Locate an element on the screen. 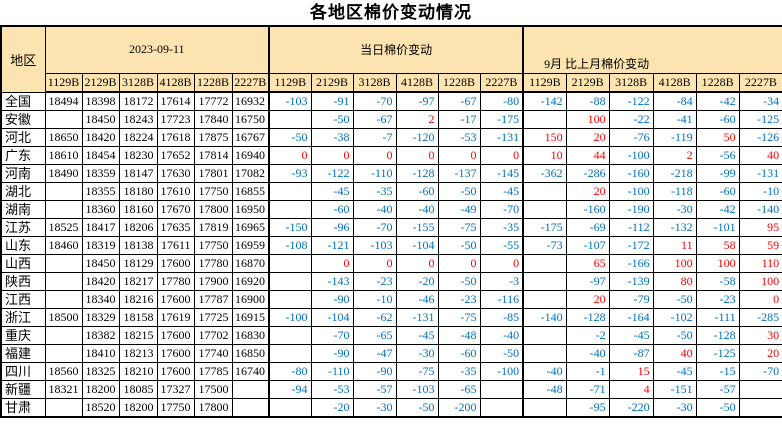 Image resolution: width=782 pixels, height=427 pixels. price-cell: 17500 is located at coordinates (213, 389).